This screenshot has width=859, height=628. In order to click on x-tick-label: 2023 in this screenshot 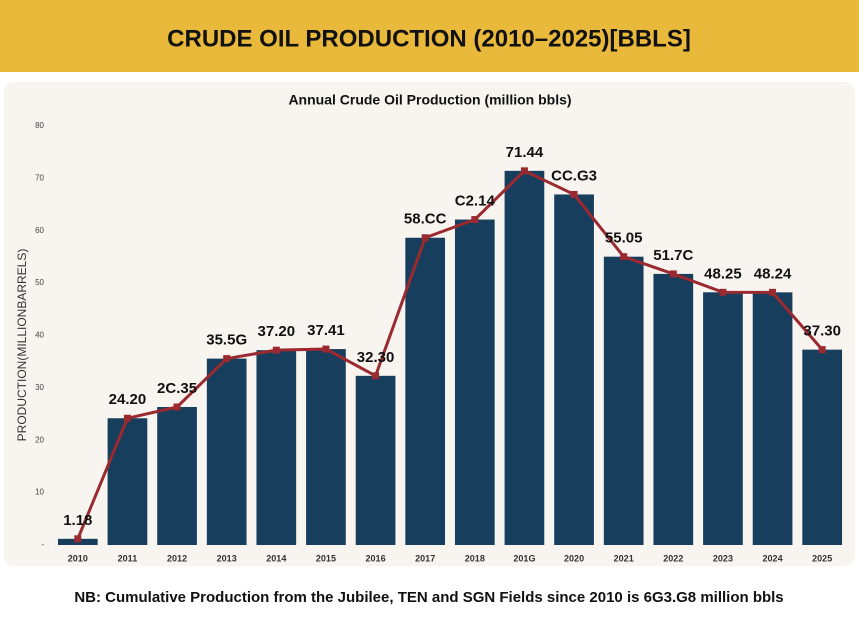, I will do `click(723, 558)`.